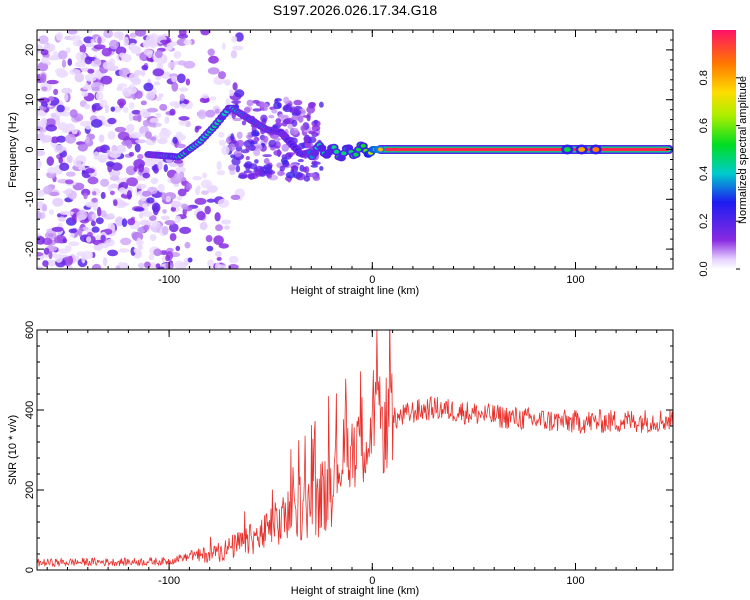  Describe the element at coordinates (724, 149) in the screenshot. I see `colorbar-gradient` at that location.